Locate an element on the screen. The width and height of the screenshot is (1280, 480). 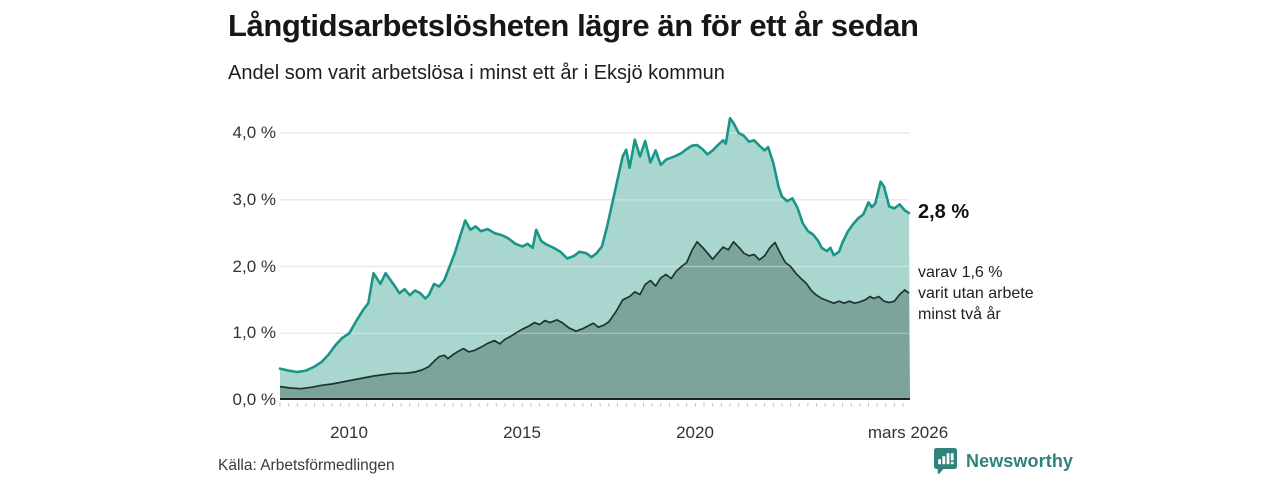
y-axis-tick-label: 4,0 % is located at coordinates (254, 132).